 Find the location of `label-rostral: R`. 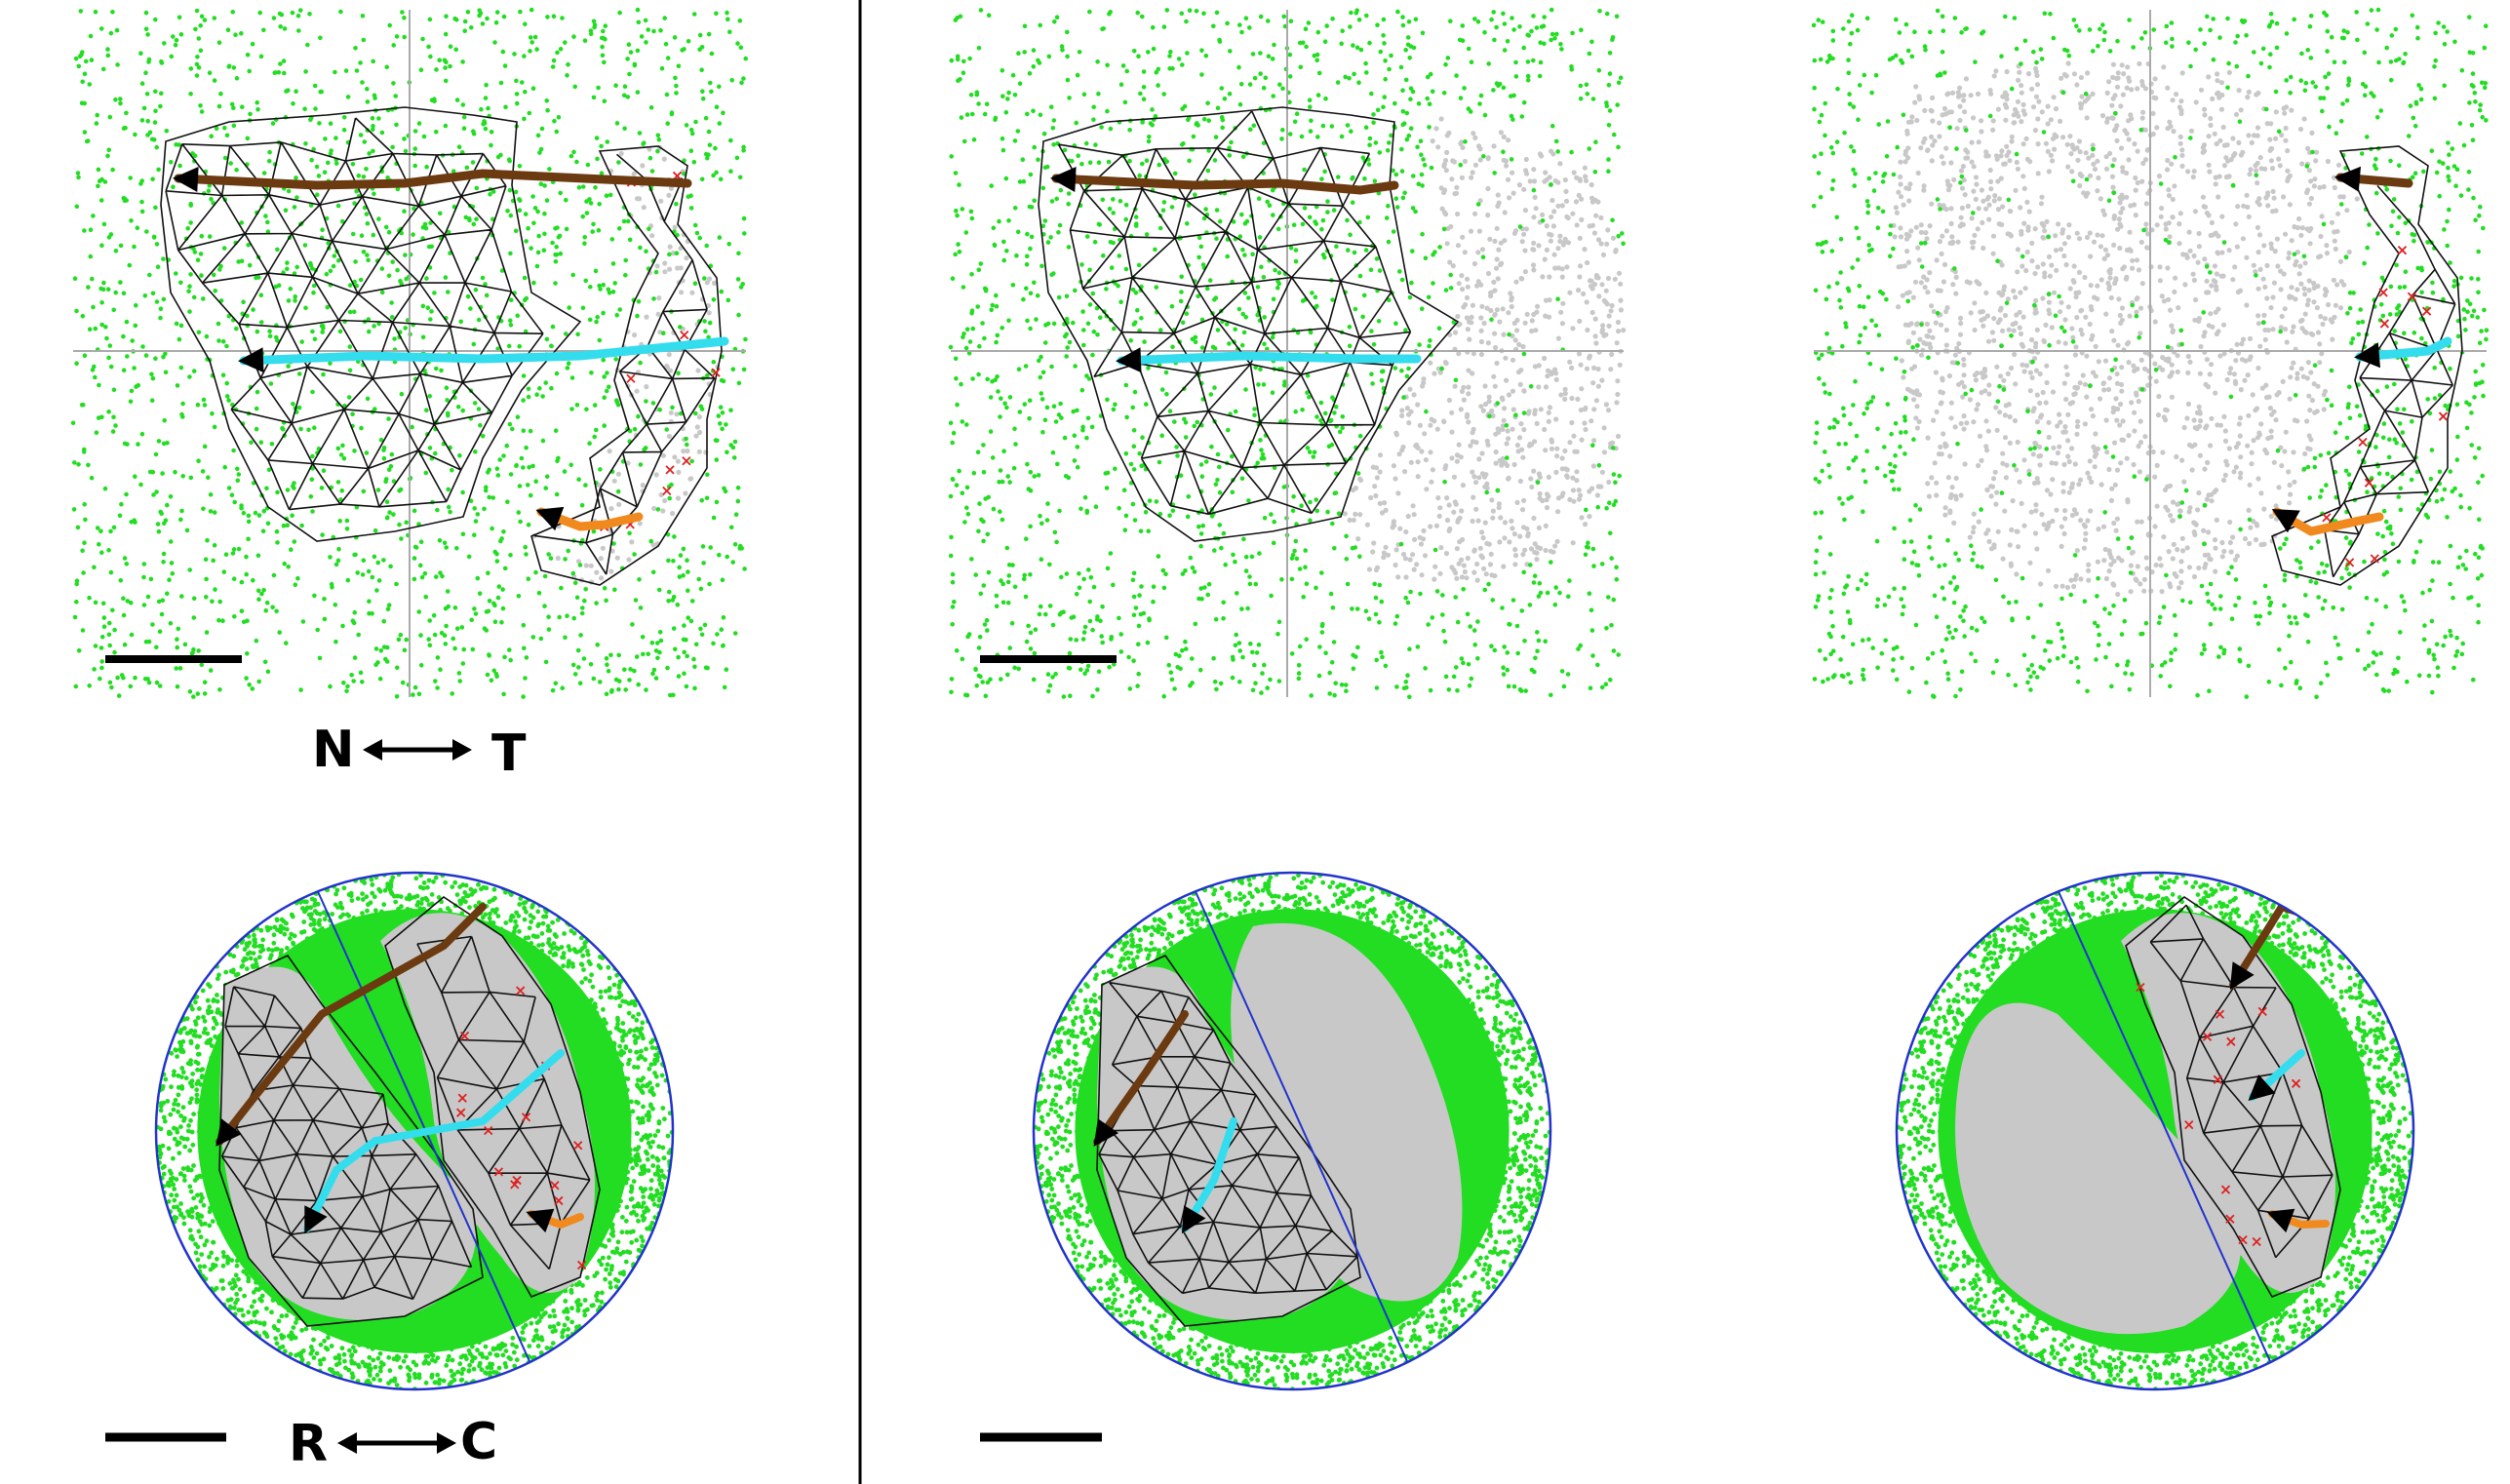

label-rostral: R is located at coordinates (308, 1444).